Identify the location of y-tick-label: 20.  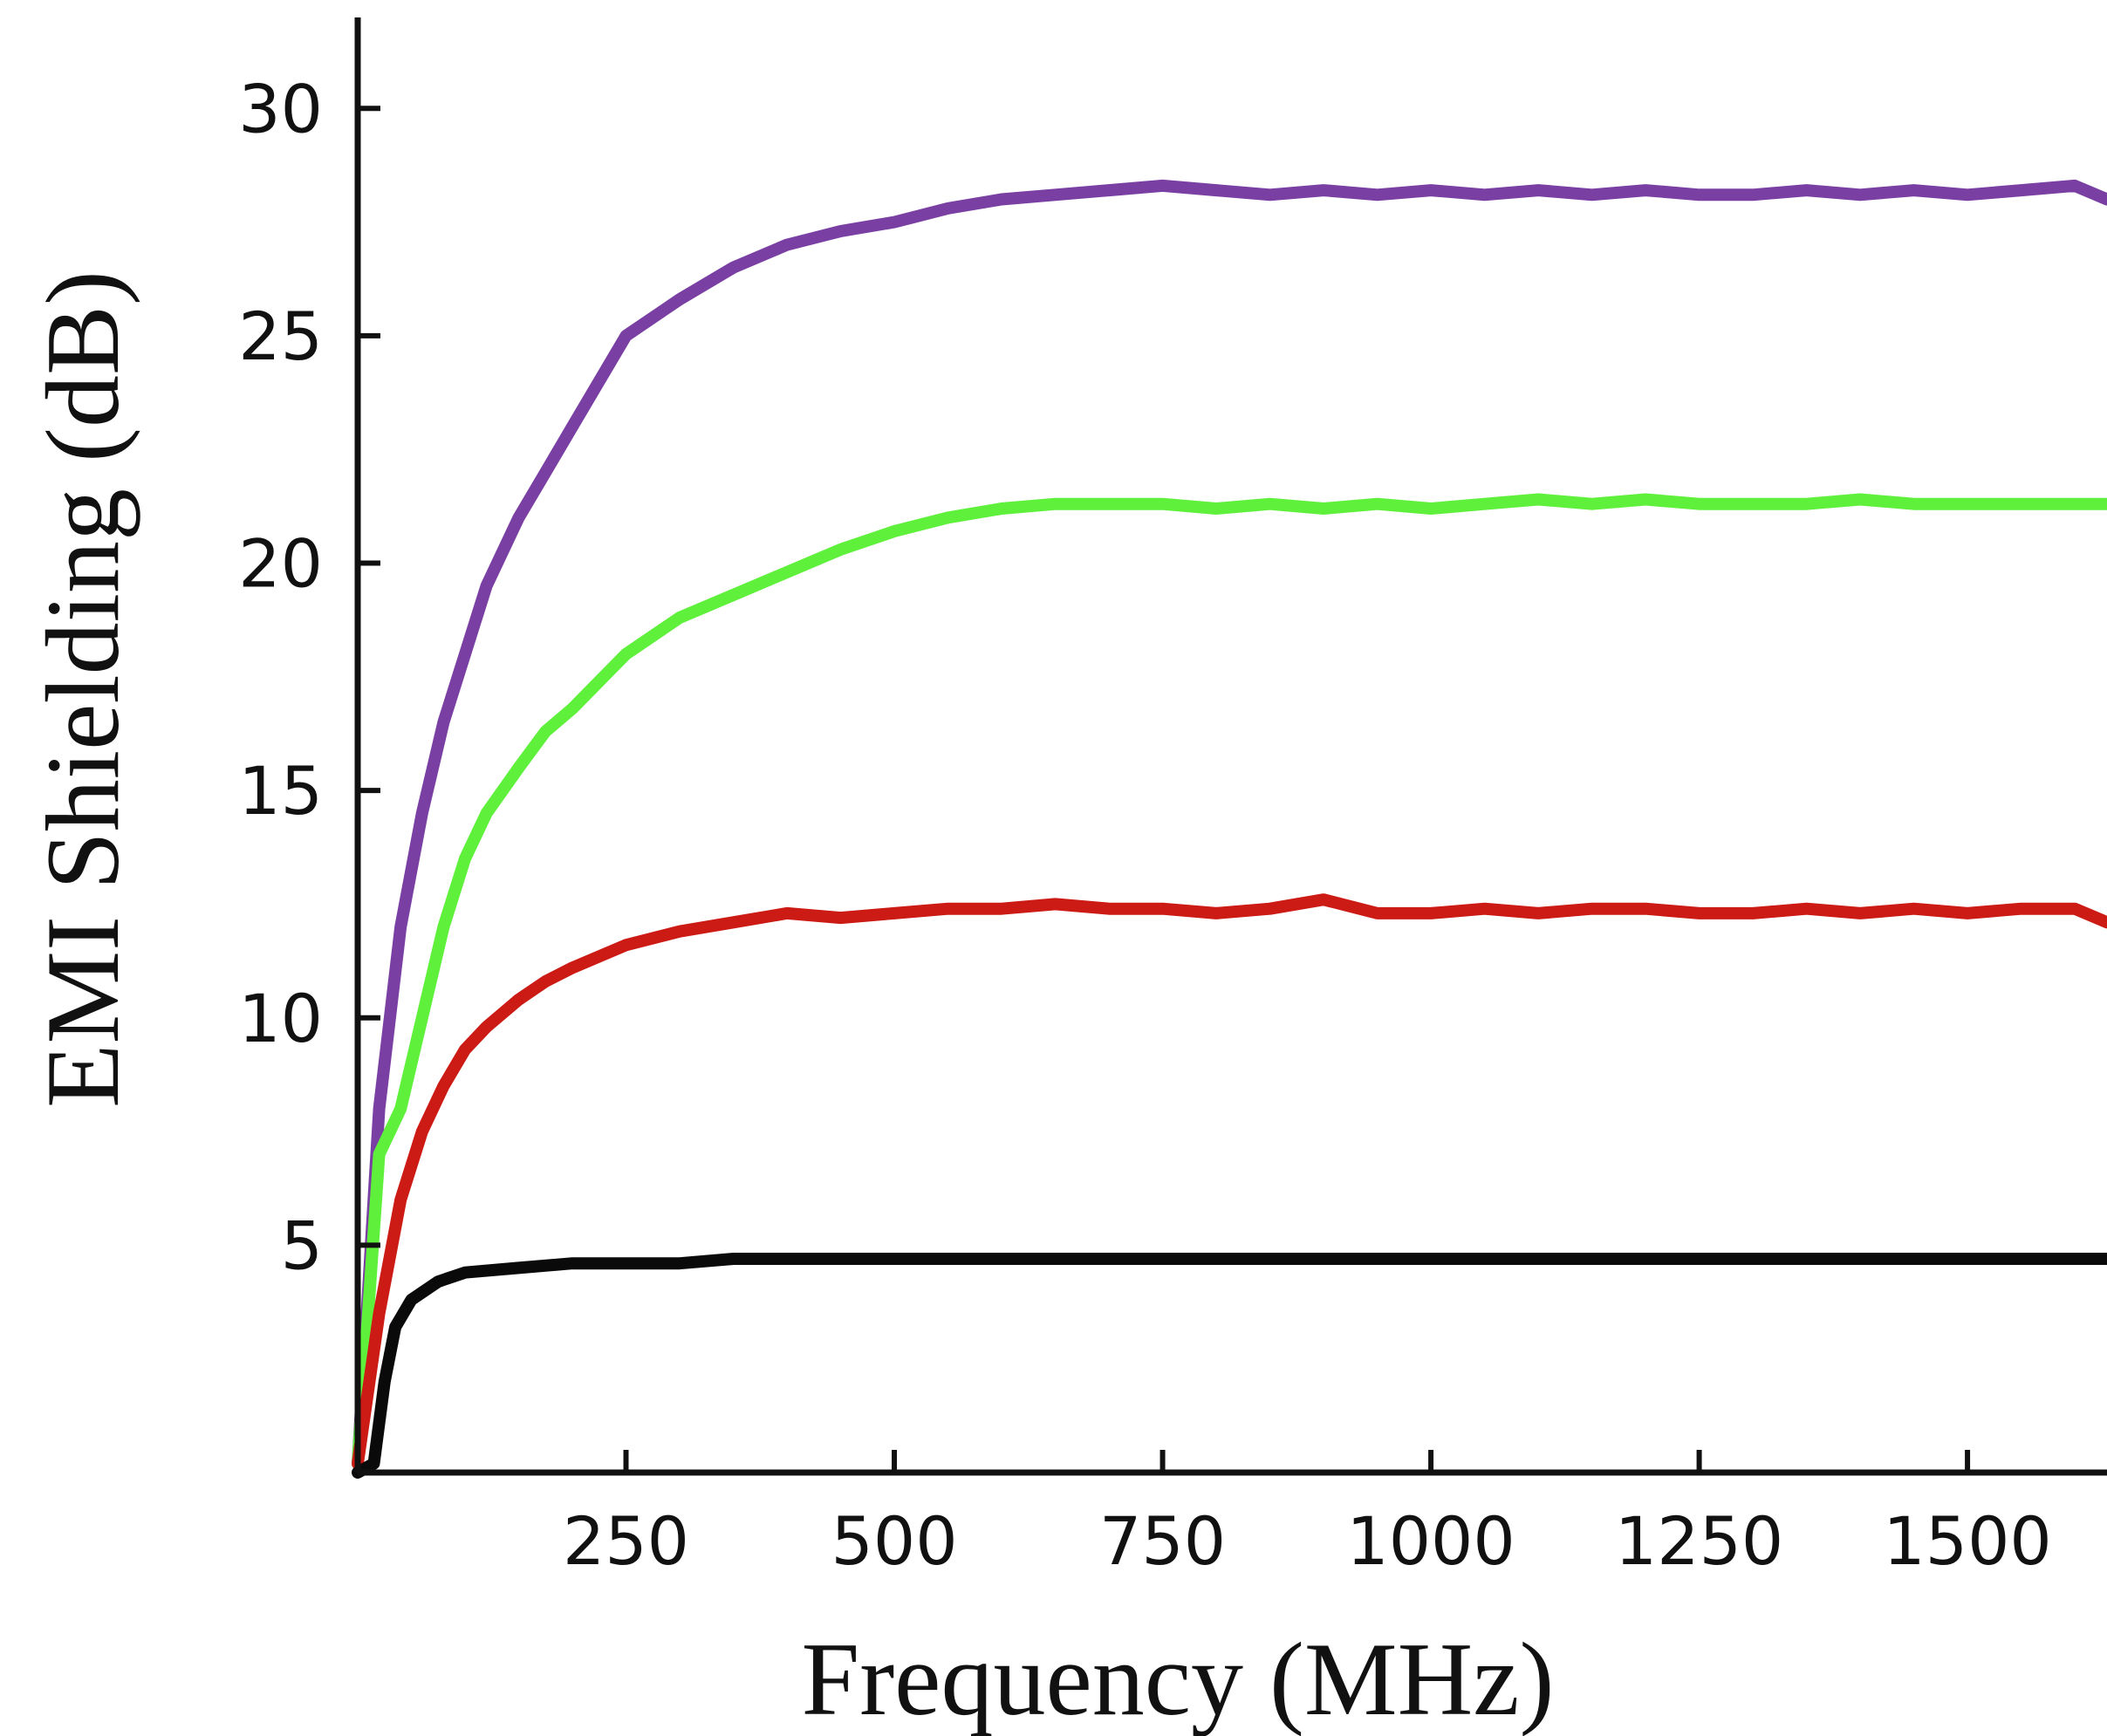
(280, 564).